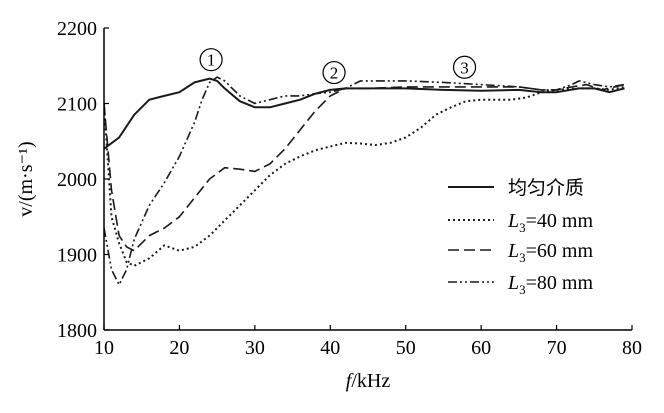 This screenshot has width=664, height=413. I want to click on x-tick-label: 30, so click(255, 348).